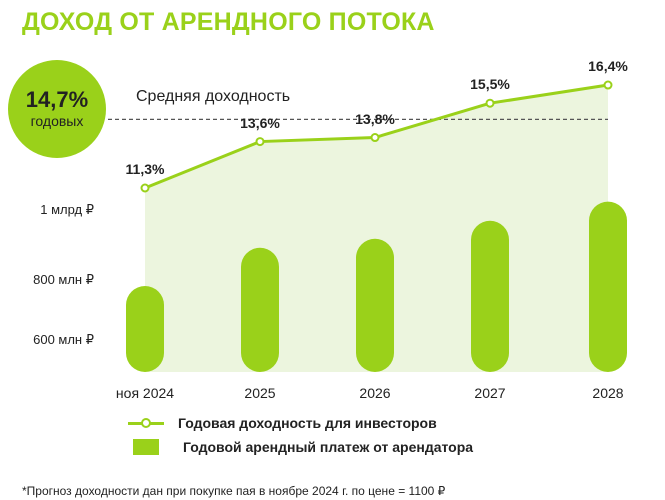 Image resolution: width=665 pixels, height=500 pixels. What do you see at coordinates (490, 393) in the screenshot?
I see `x-tick-label-3: 2027` at bounding box center [490, 393].